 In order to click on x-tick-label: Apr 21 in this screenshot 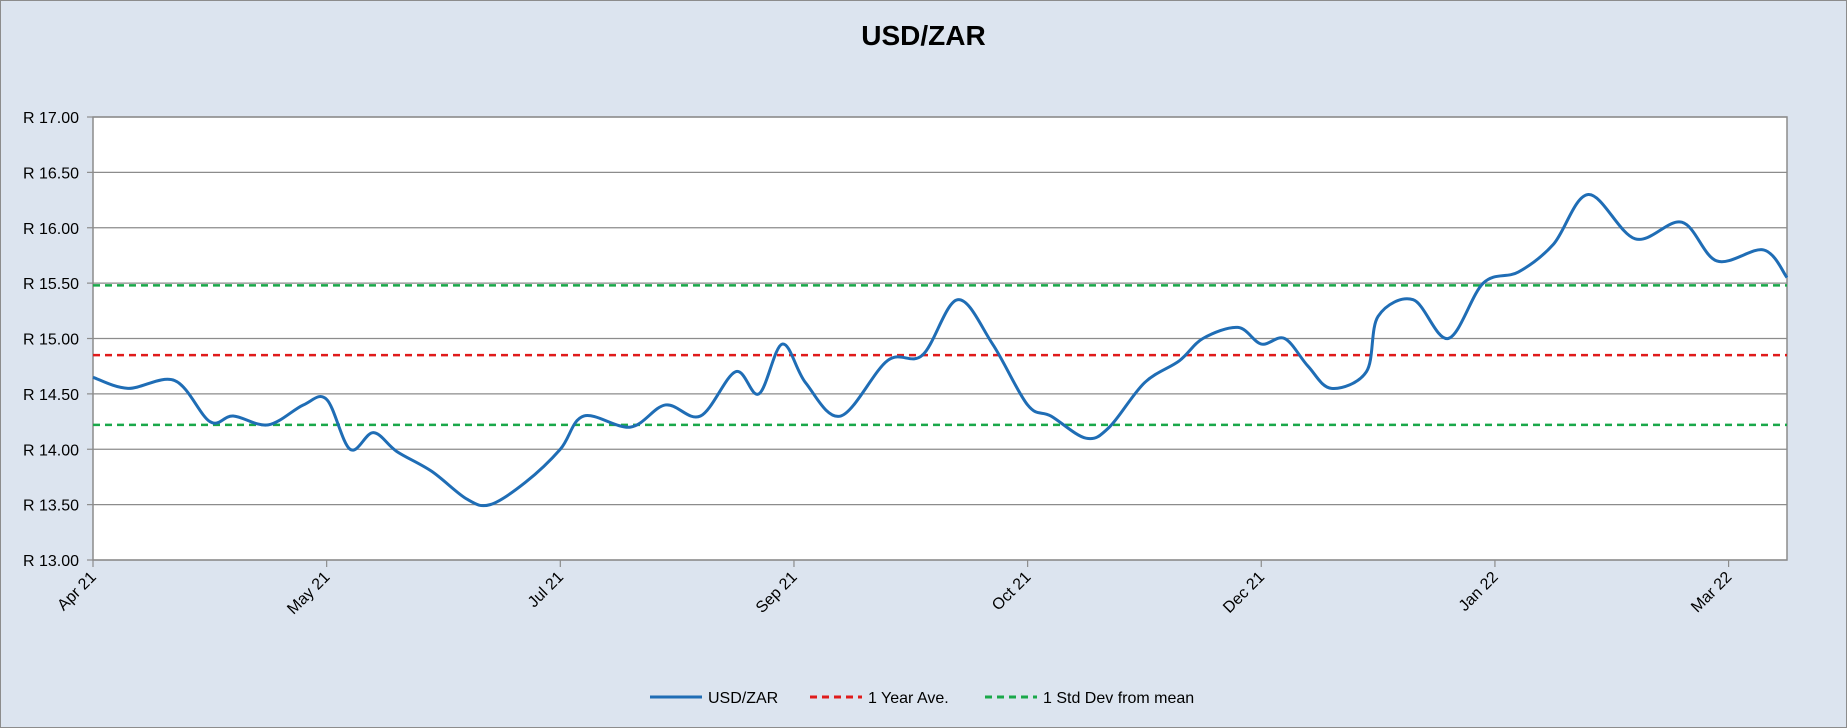, I will do `click(76, 591)`.